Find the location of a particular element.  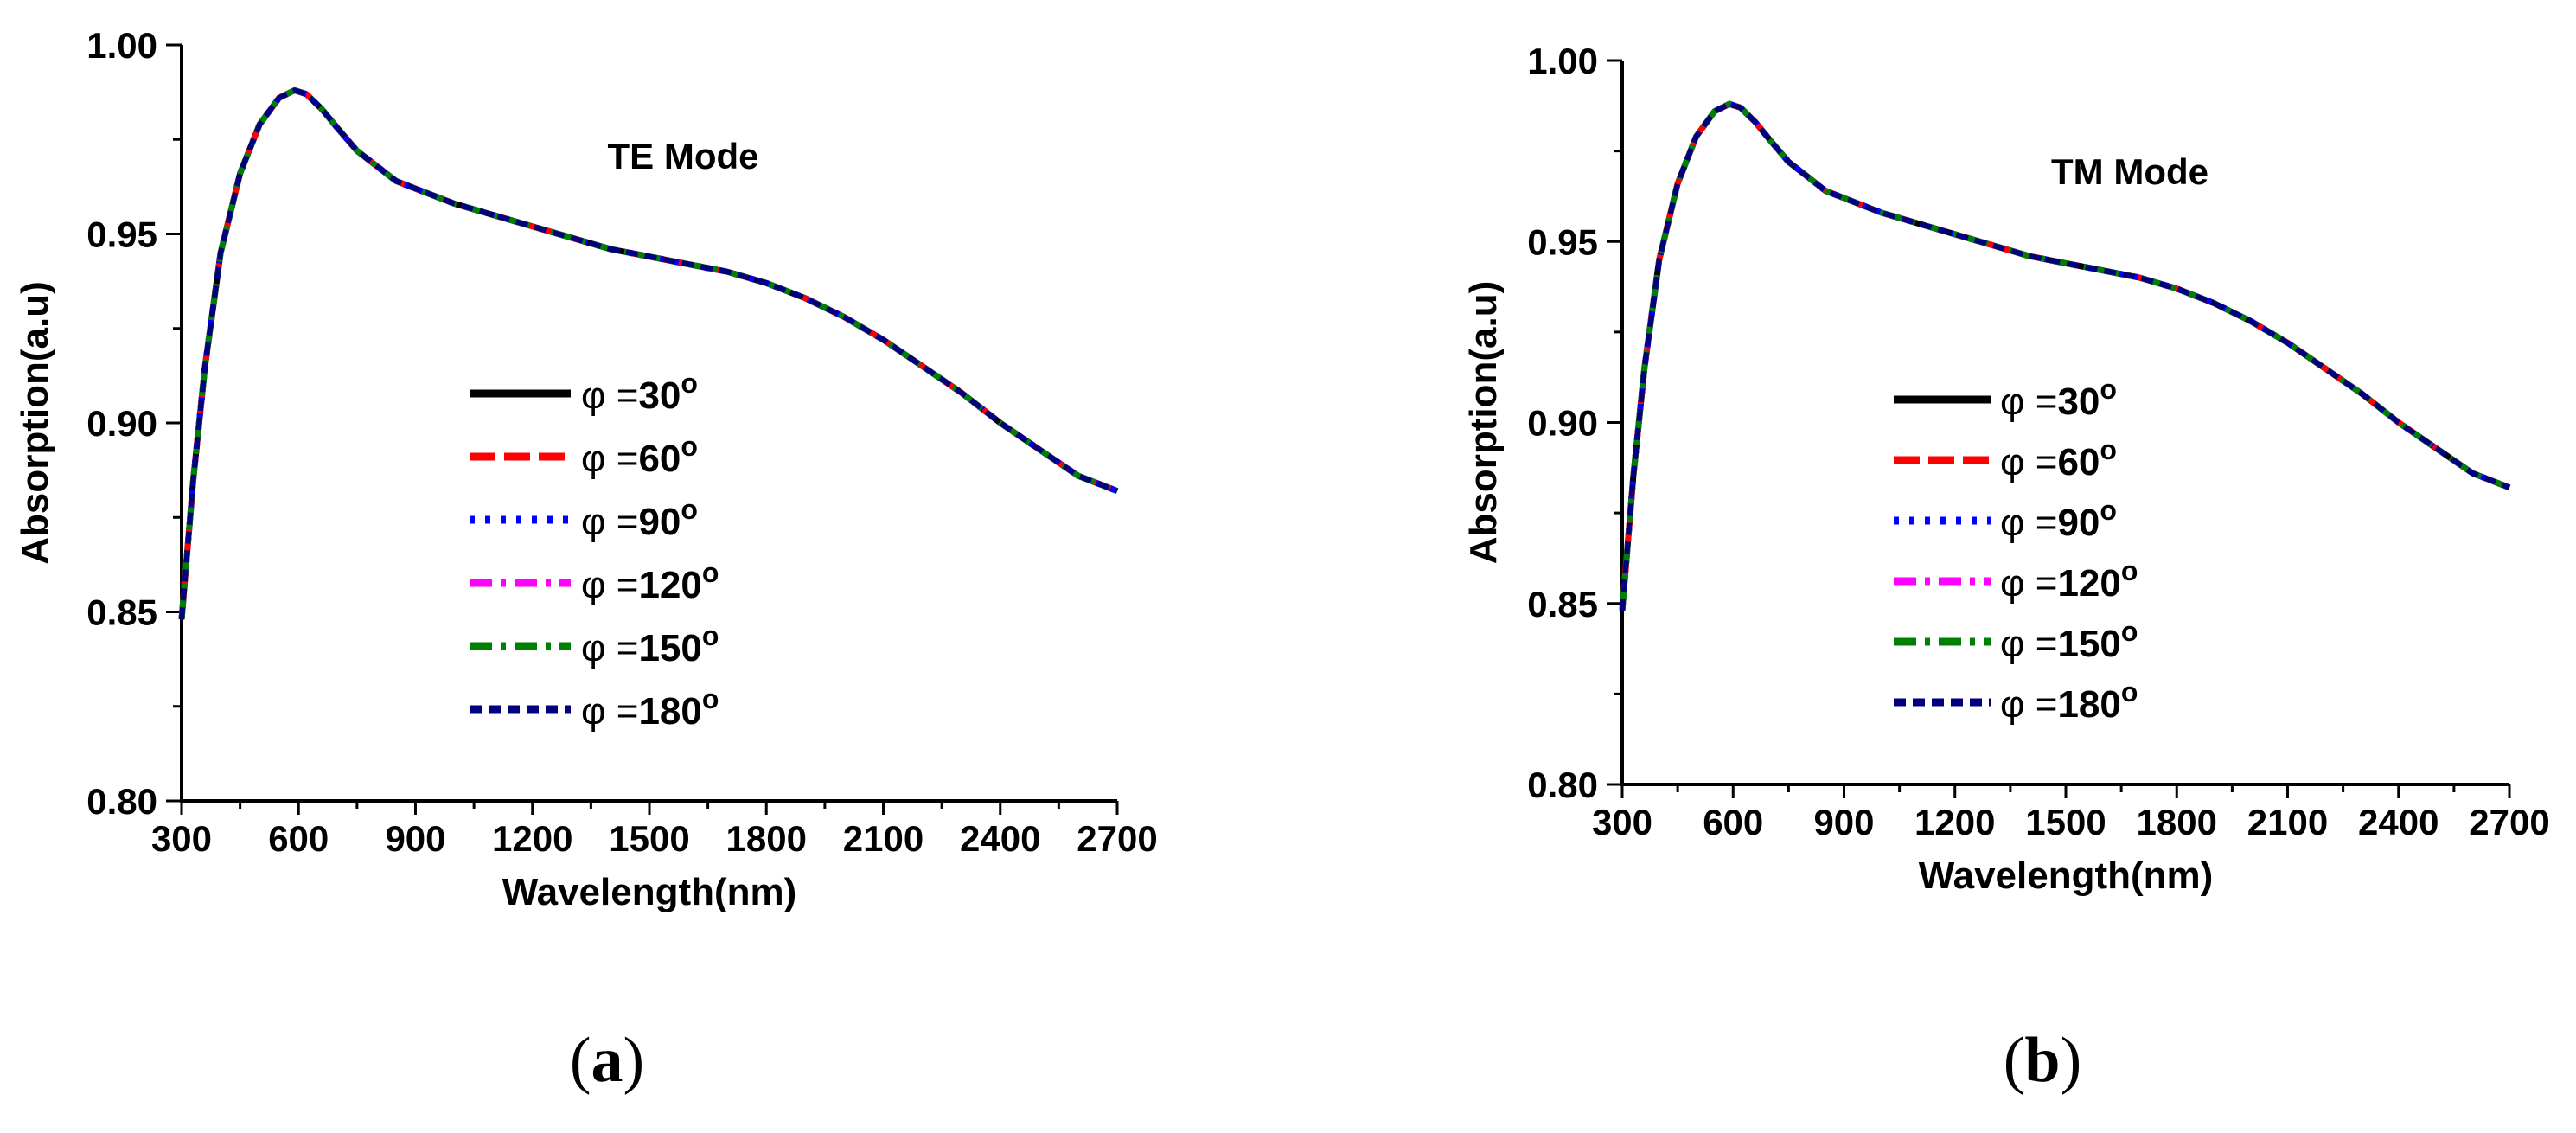

mode-annotation: TE Mode is located at coordinates (683, 156).